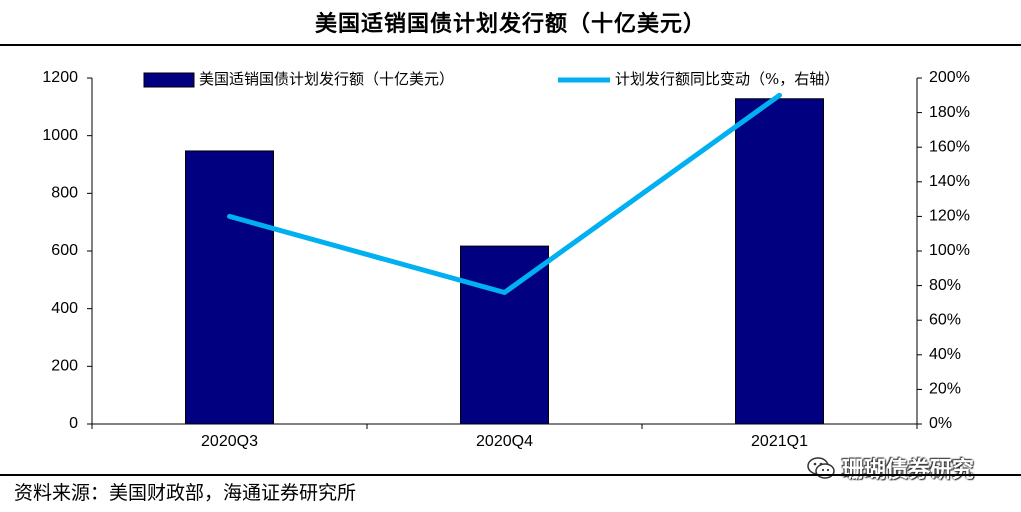  I want to click on left-tick-label: 600, so click(64, 250).